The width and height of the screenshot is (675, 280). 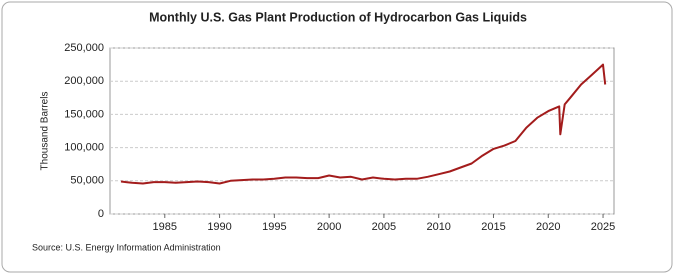 What do you see at coordinates (84, 148) in the screenshot?
I see `y-tick-label: 100,000` at bounding box center [84, 148].